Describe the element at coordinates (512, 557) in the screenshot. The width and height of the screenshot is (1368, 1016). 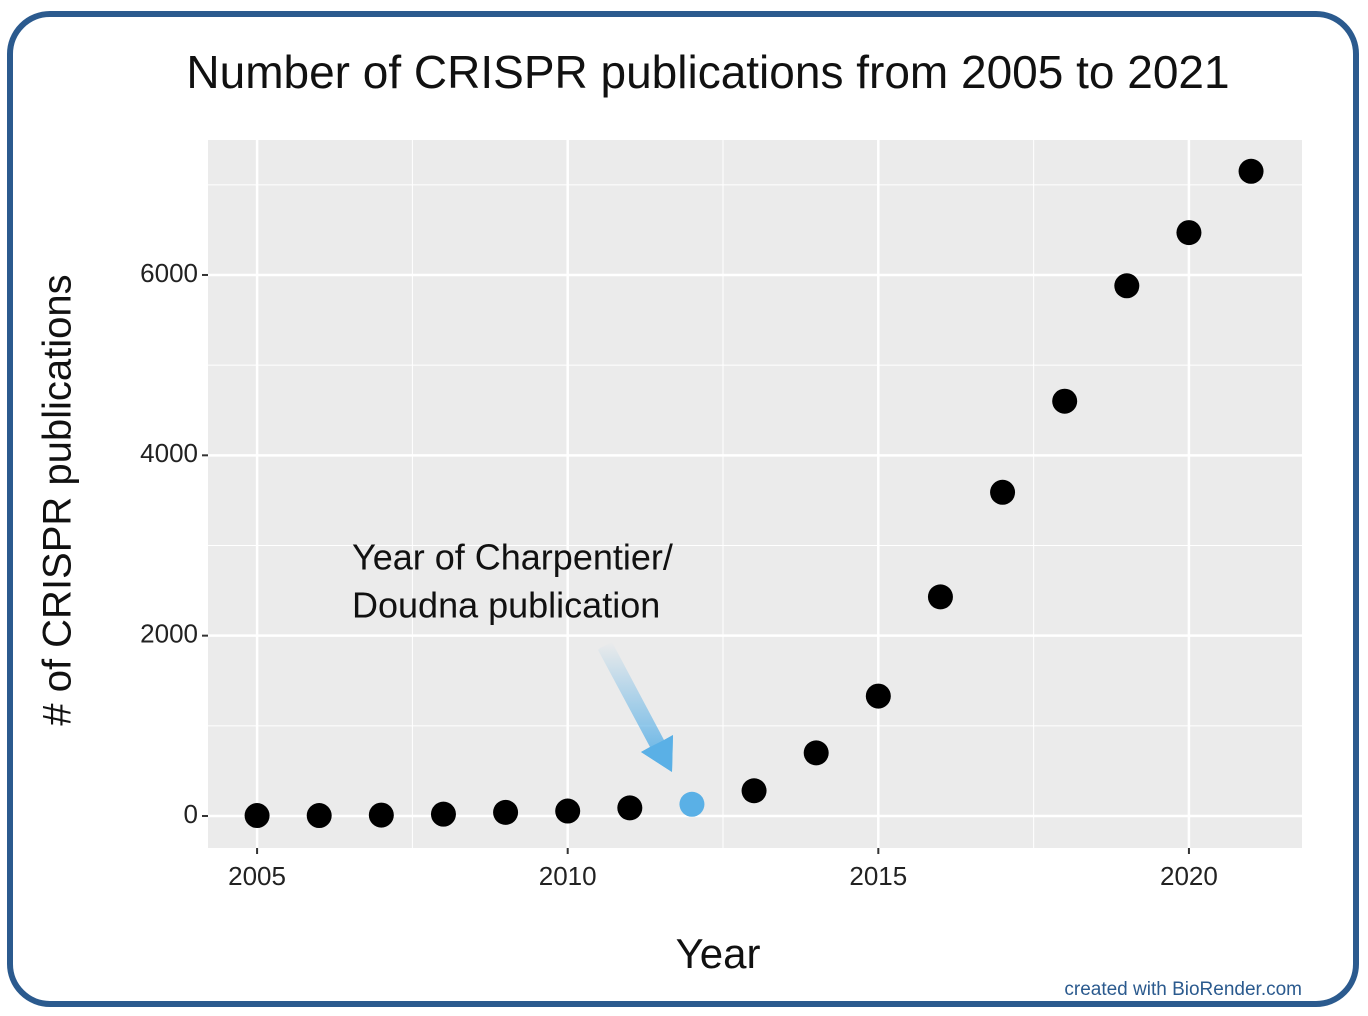
I see `annotation: Year of Charpentier/` at that location.